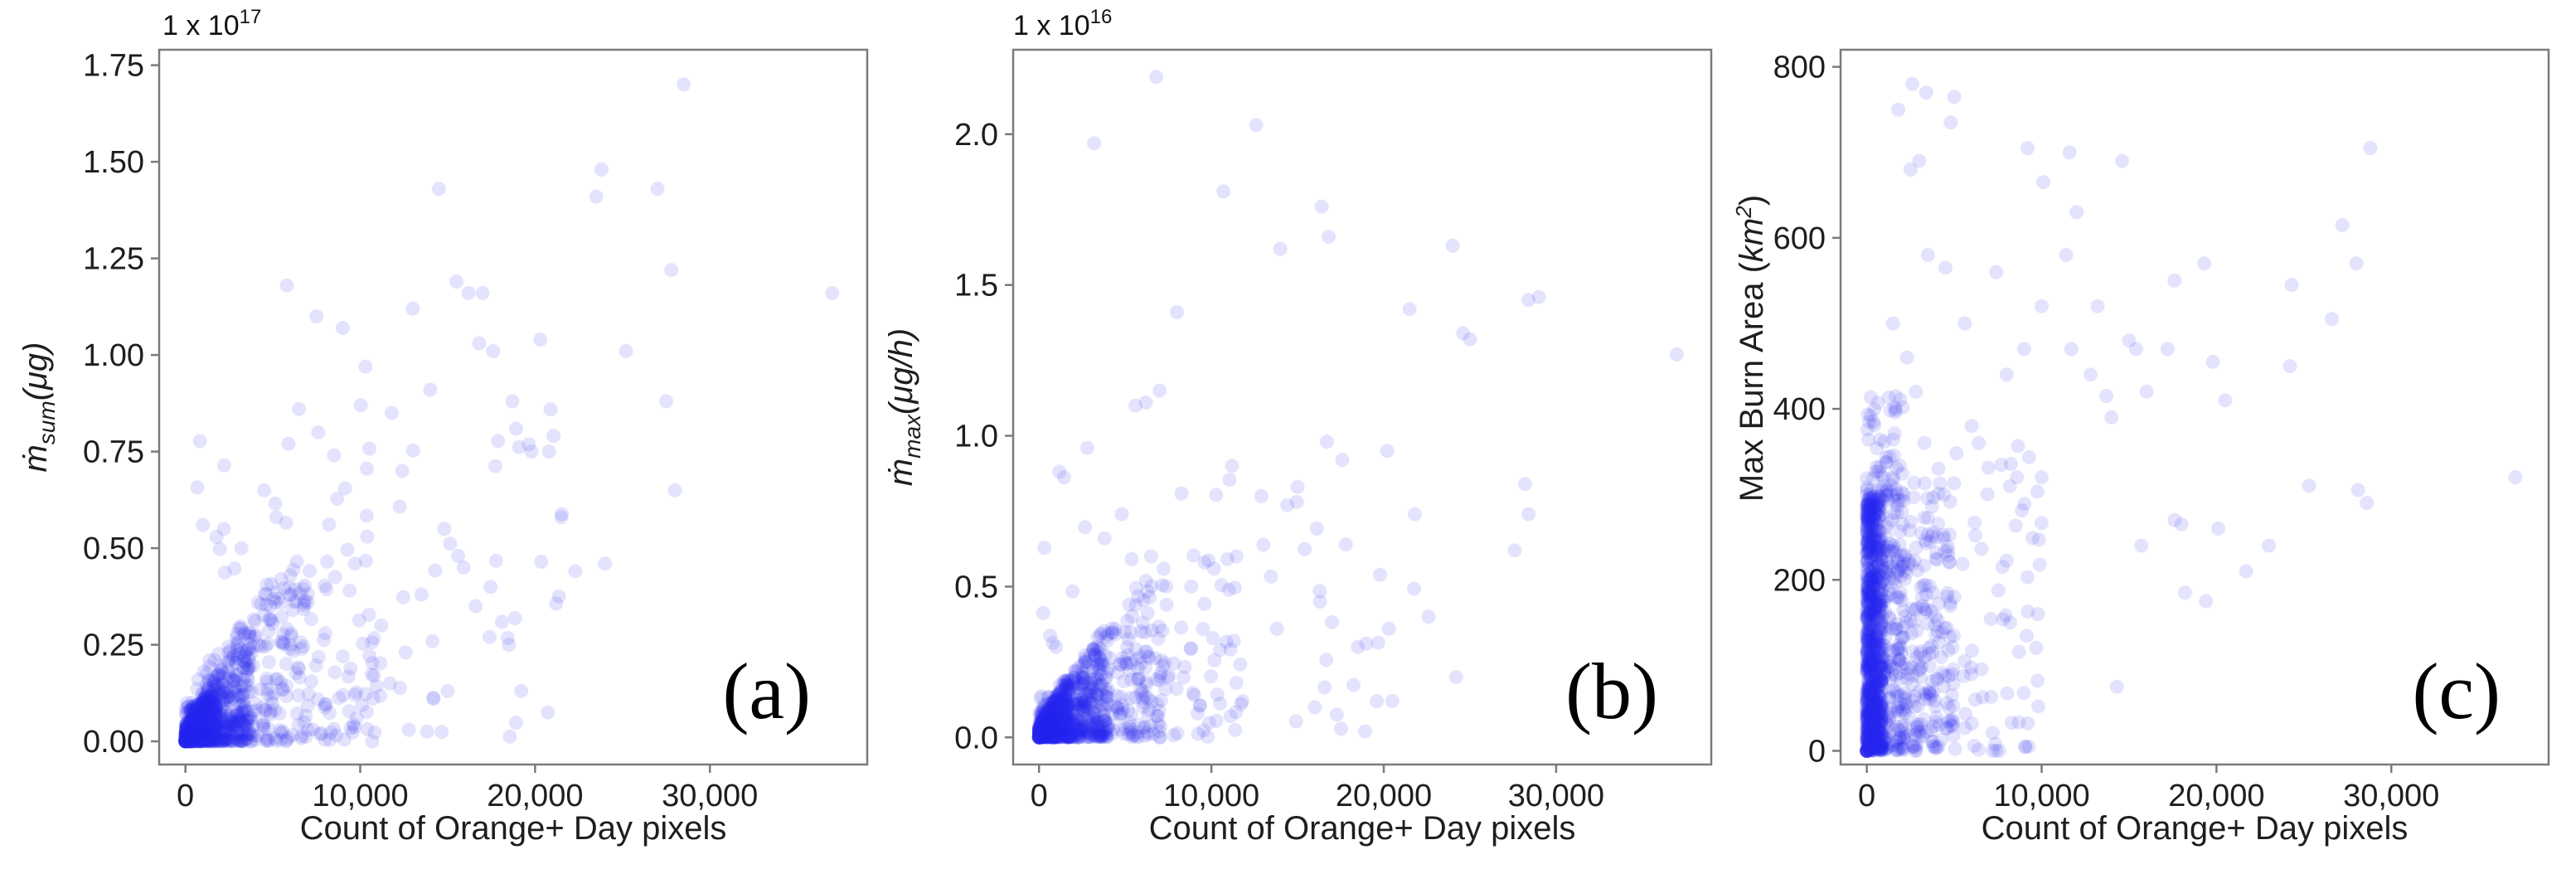 The width and height of the screenshot is (2576, 869). What do you see at coordinates (1866, 796) in the screenshot?
I see `x-tick-label-c: 0` at bounding box center [1866, 796].